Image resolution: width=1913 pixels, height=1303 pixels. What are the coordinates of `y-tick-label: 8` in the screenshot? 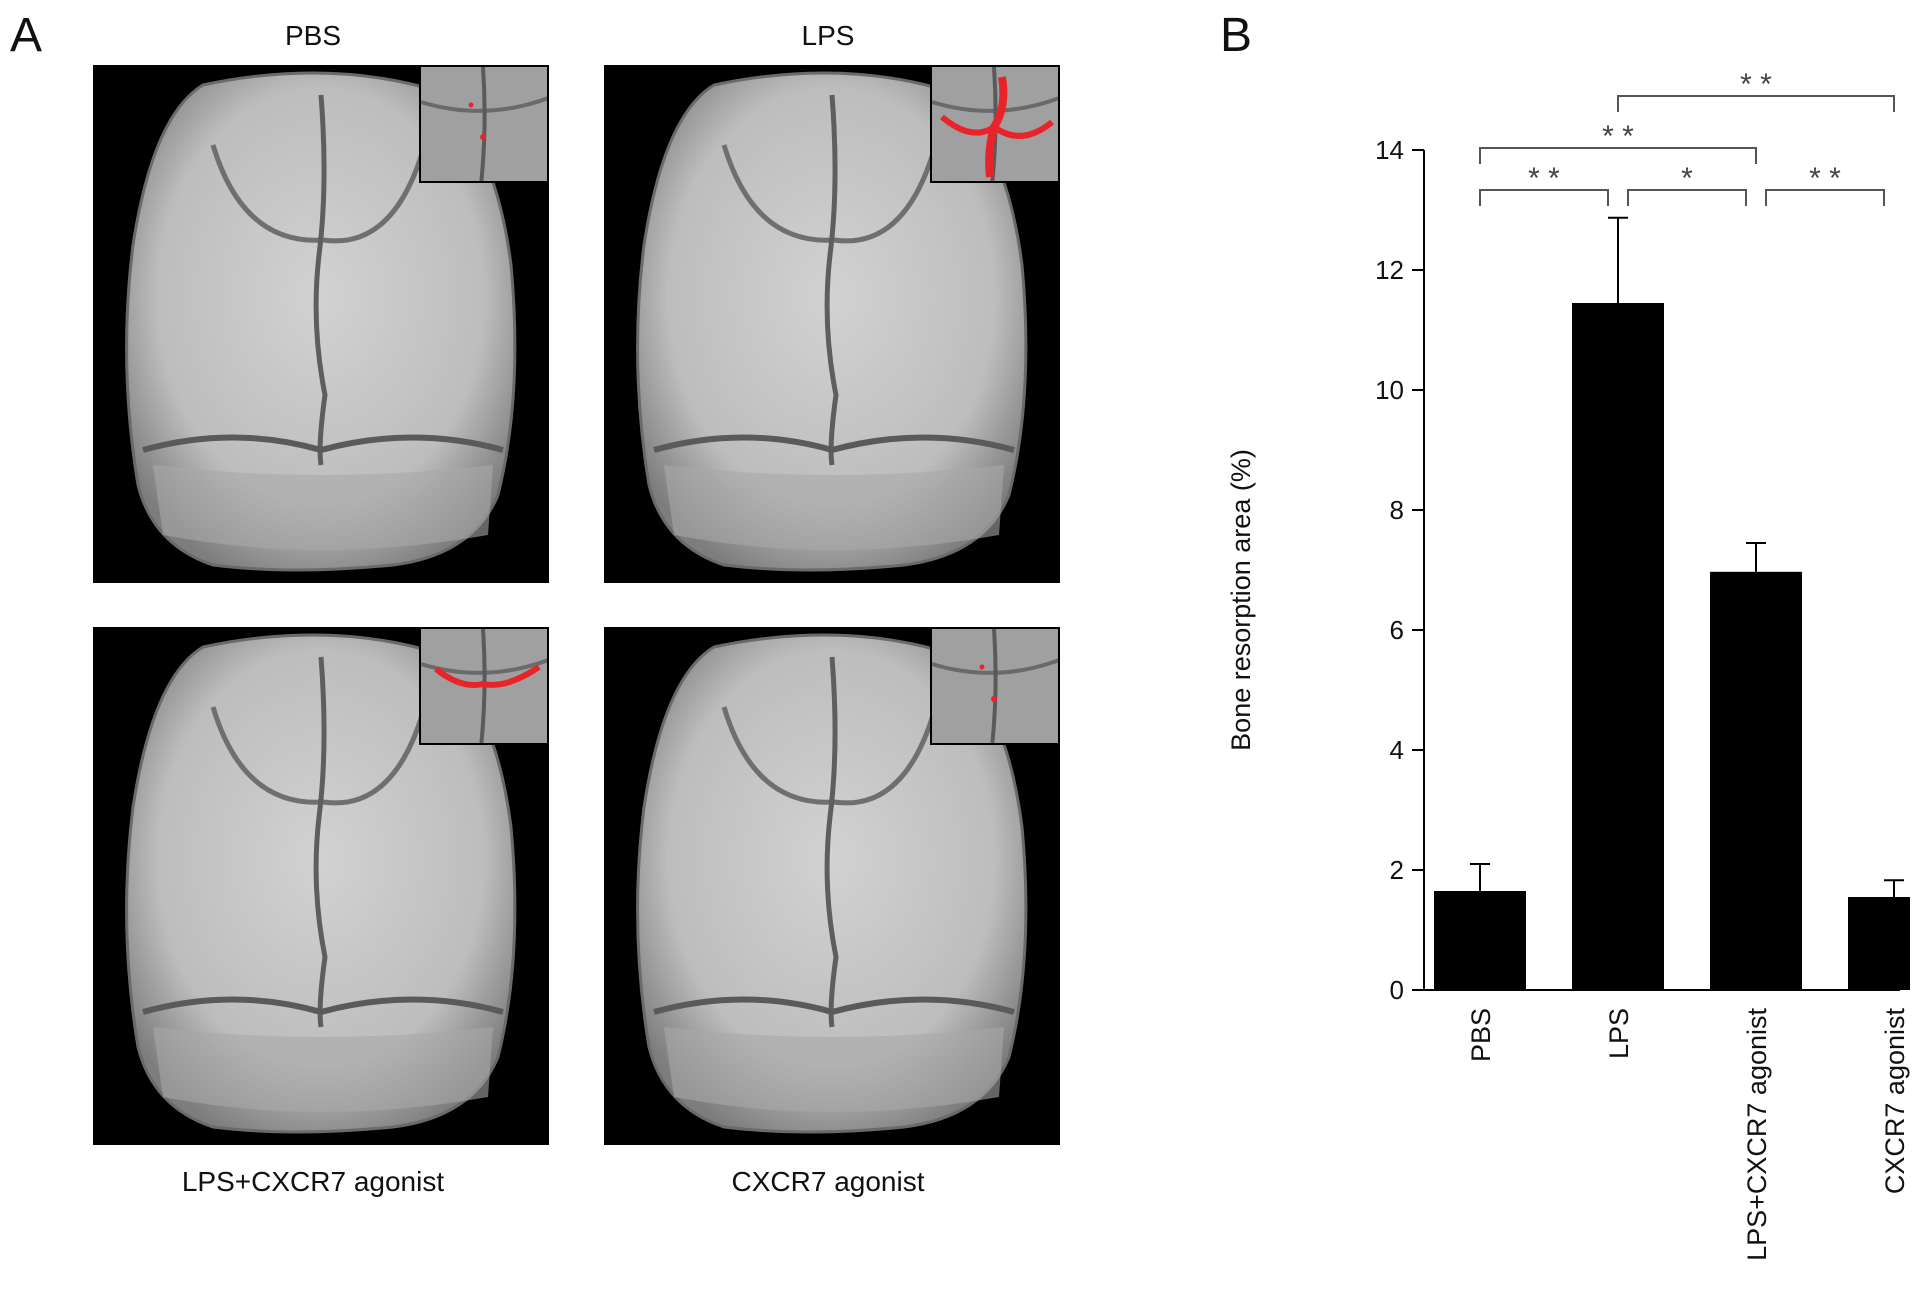 It's located at (1397, 510).